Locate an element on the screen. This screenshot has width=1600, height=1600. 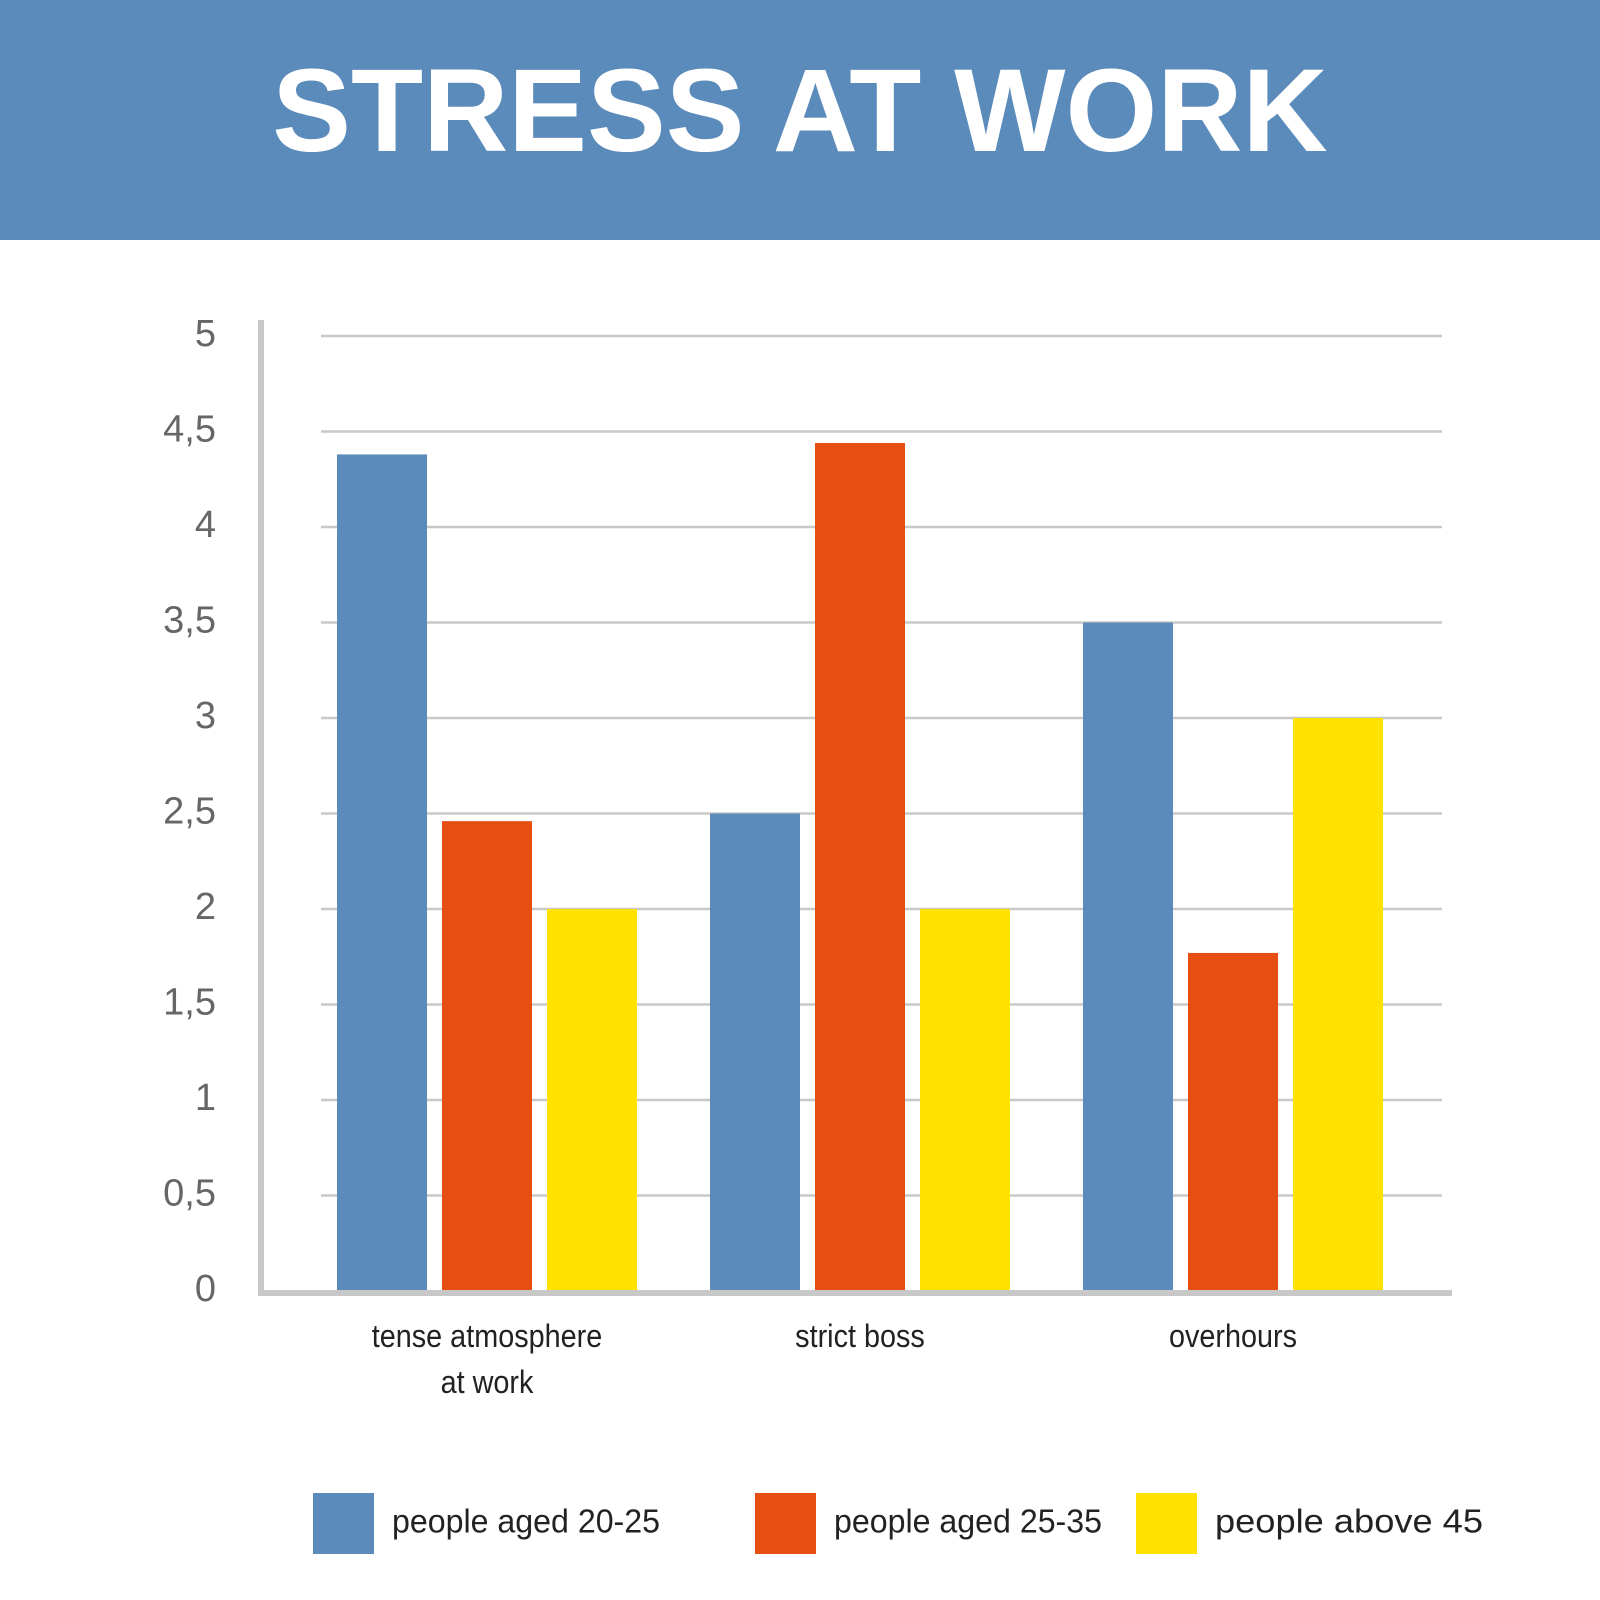
x-tick-label: tense atmosphere at work is located at coordinates (487, 1359).